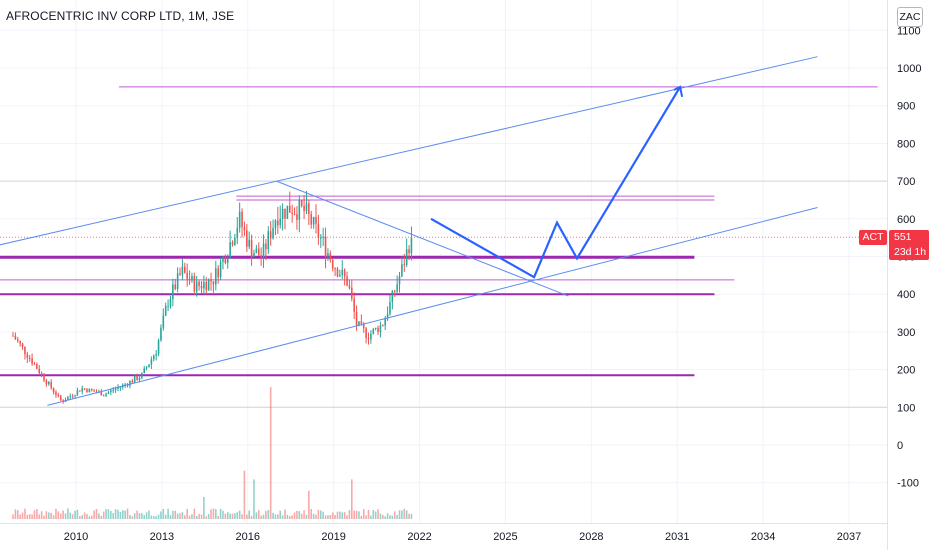  Describe the element at coordinates (849, 537) in the screenshot. I see `x-tick-label: 2037` at that location.